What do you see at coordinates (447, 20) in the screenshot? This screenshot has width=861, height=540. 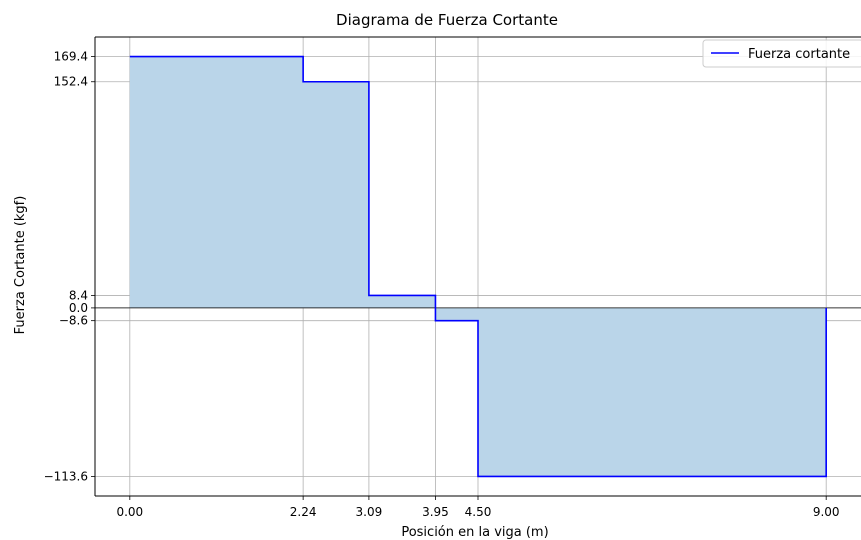 I see `chart-title: Diagrama de Fuerza Cortante` at bounding box center [447, 20].